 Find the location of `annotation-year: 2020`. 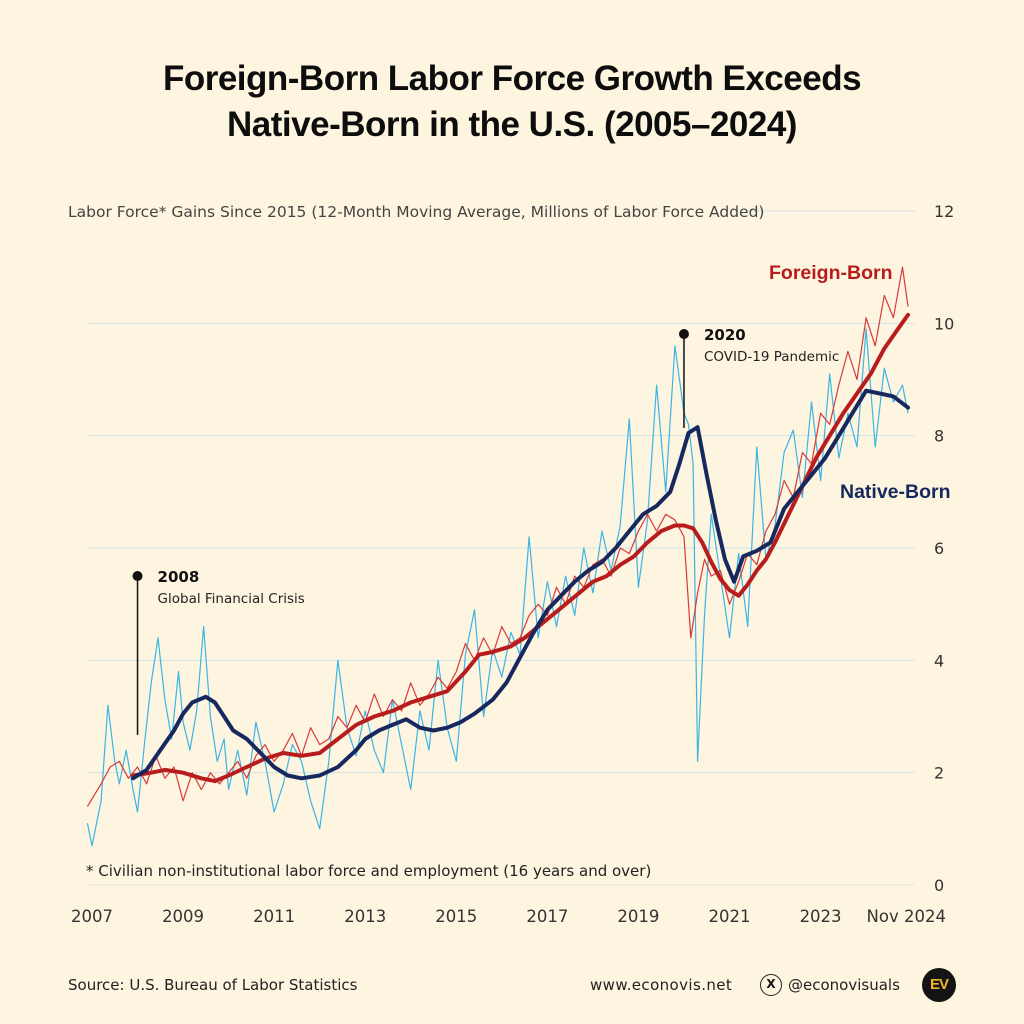

annotation-year: 2020 is located at coordinates (725, 335).